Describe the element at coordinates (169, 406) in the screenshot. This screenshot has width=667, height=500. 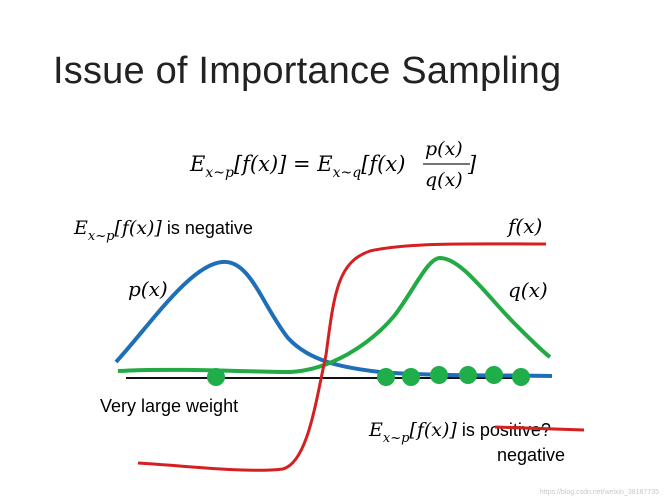
I see `label-very-large-weight: Very large weight` at that location.